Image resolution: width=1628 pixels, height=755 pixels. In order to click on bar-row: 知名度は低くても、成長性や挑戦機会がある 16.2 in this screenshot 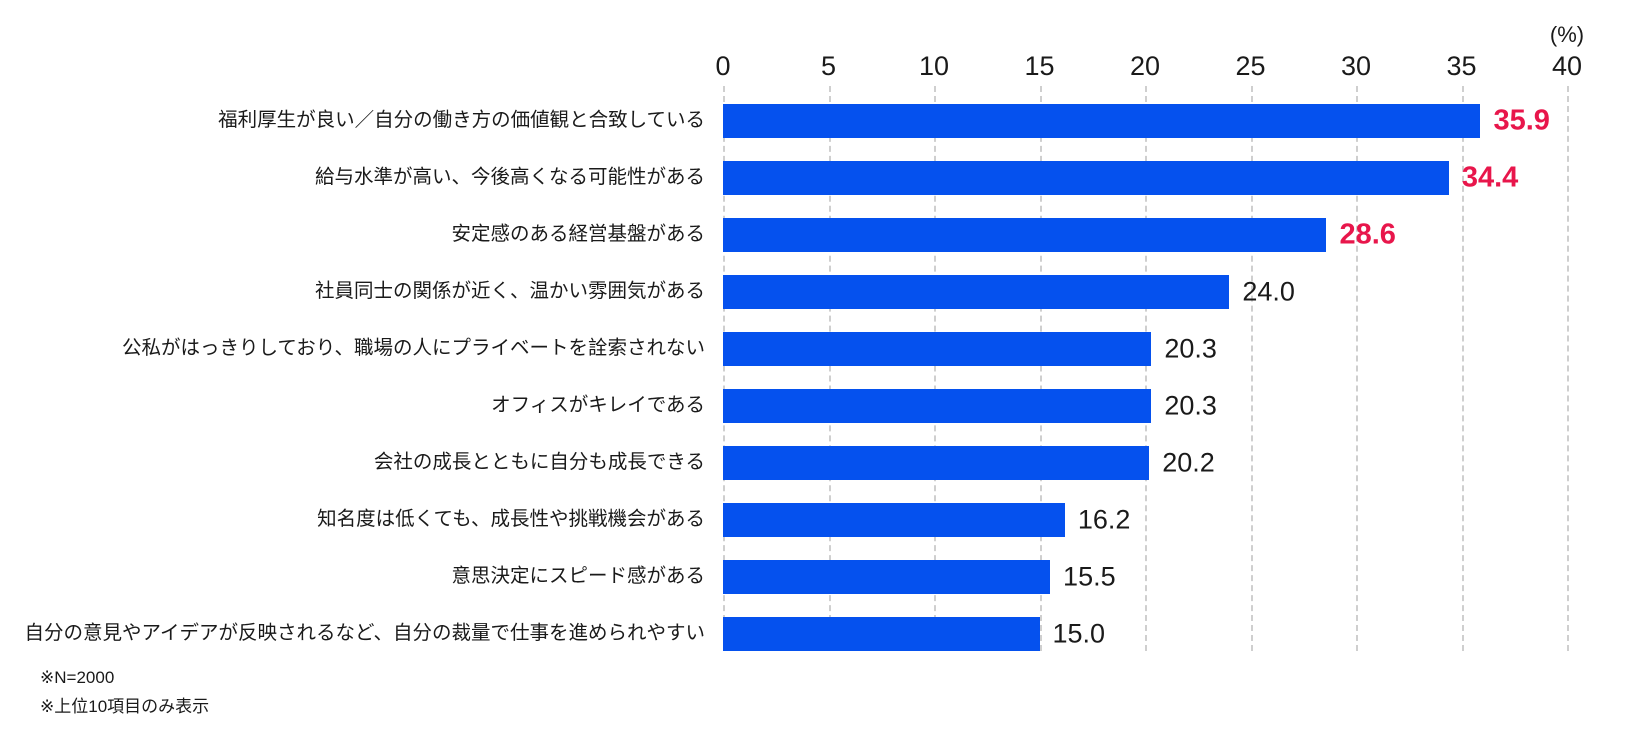, I will do `click(783, 519)`.